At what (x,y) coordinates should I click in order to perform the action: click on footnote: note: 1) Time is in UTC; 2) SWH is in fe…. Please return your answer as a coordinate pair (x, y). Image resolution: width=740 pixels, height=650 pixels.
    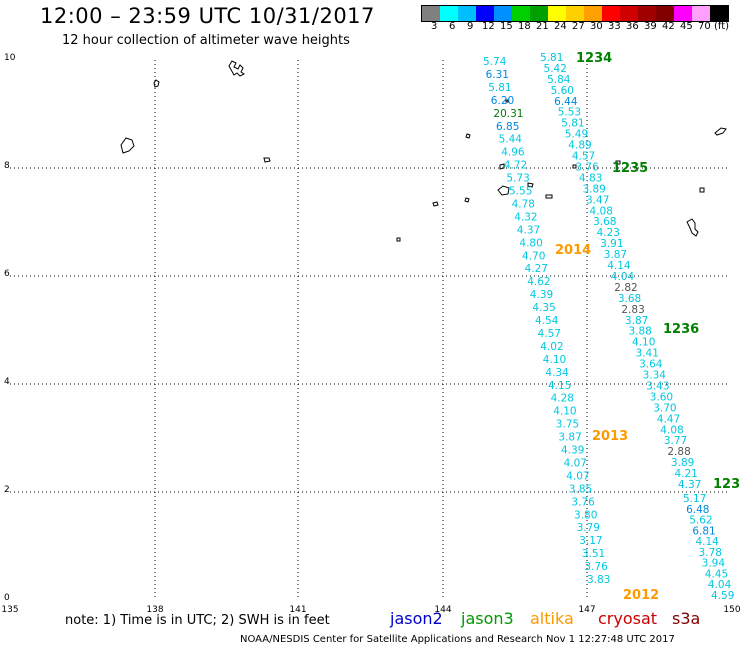
    Looking at the image, I should click on (197, 620).